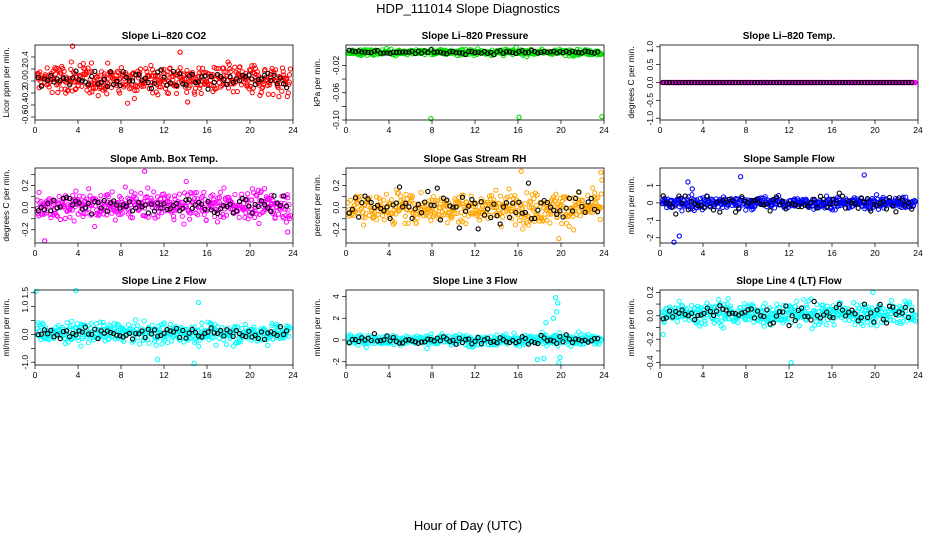  I want to click on panel-title: Slope Li–820 CO2, so click(164, 36).